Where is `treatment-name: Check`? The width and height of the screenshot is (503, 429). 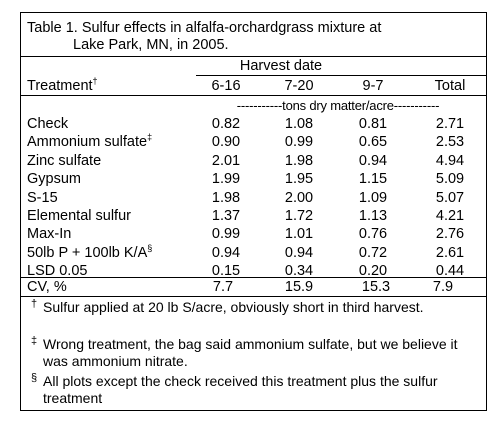 treatment-name: Check is located at coordinates (48, 124).